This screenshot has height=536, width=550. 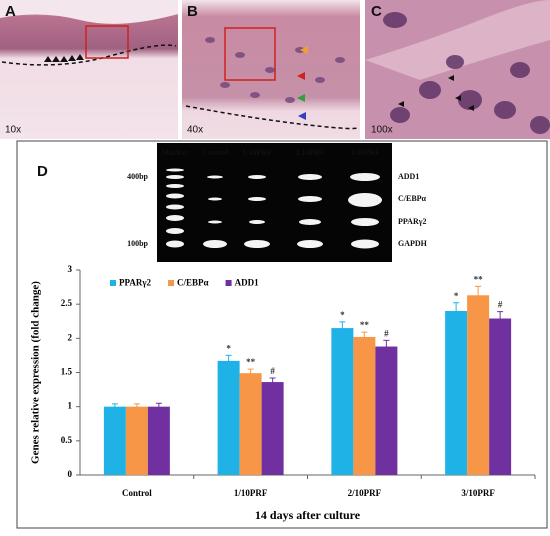 I want to click on y-tick-label: 2, so click(x=70, y=337).